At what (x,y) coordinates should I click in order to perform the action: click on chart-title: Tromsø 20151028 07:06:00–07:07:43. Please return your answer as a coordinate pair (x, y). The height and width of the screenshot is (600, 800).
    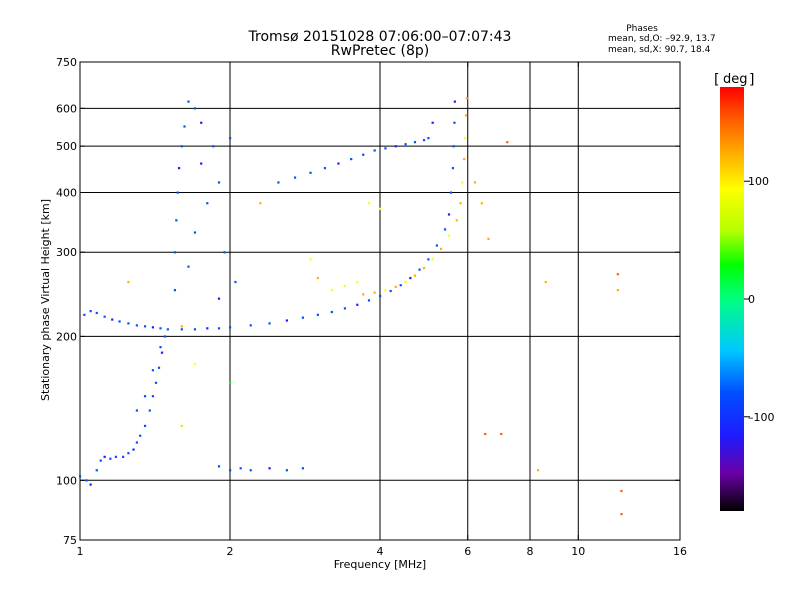
    Looking at the image, I should click on (380, 37).